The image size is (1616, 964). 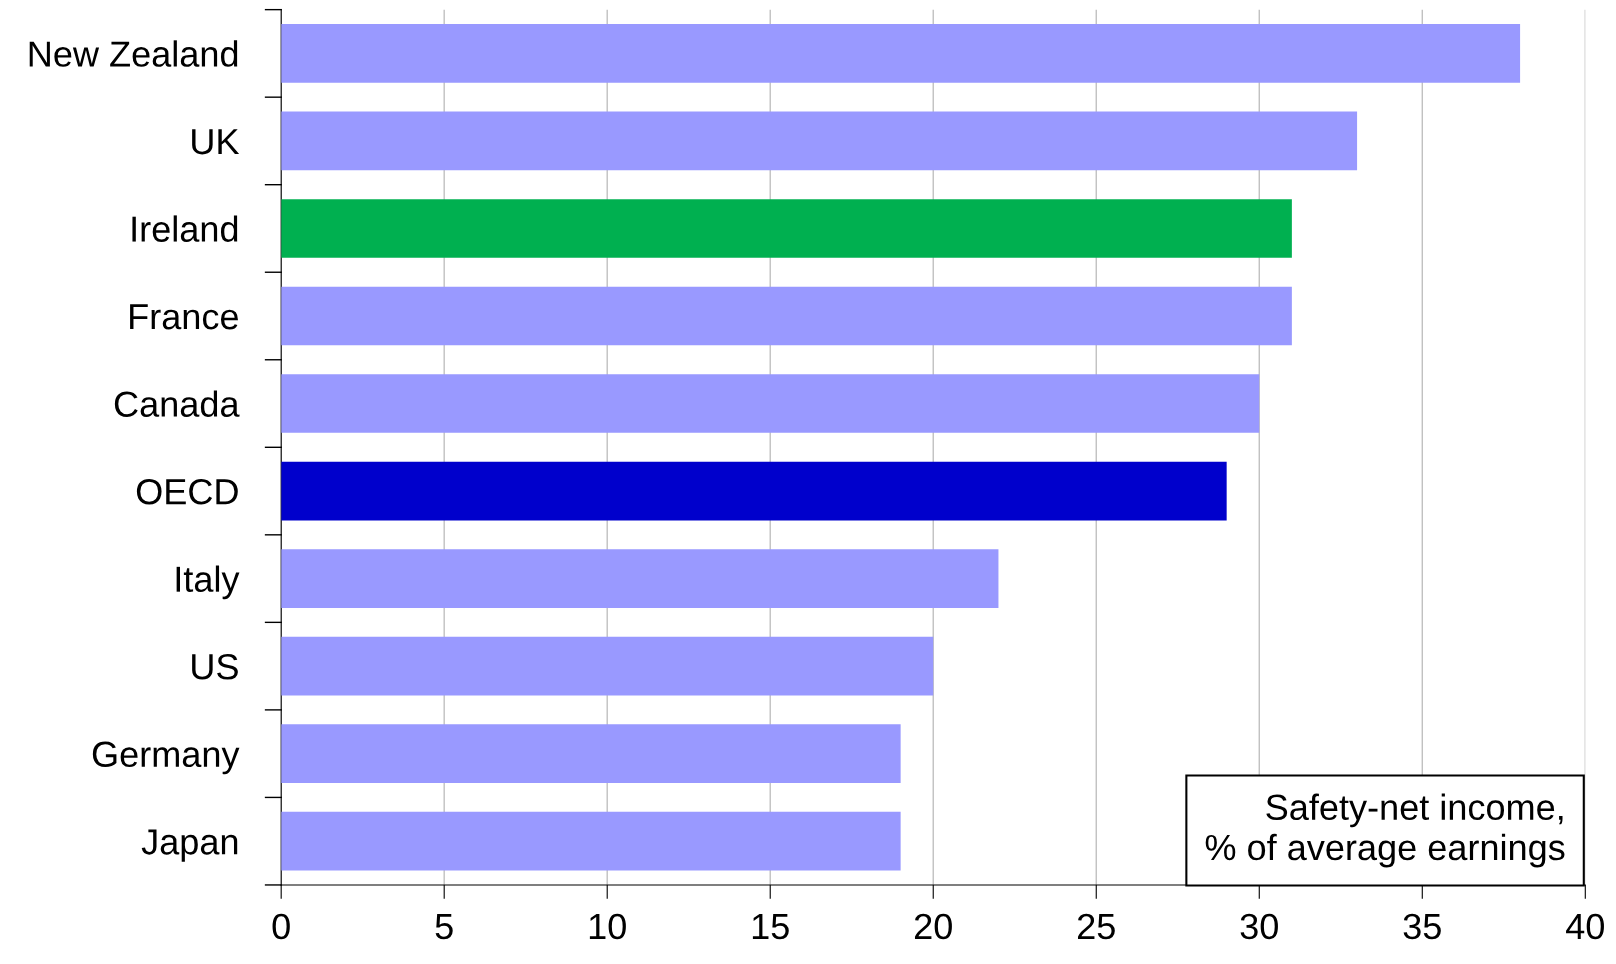 I want to click on y-tick-label: Canada, so click(x=177, y=403).